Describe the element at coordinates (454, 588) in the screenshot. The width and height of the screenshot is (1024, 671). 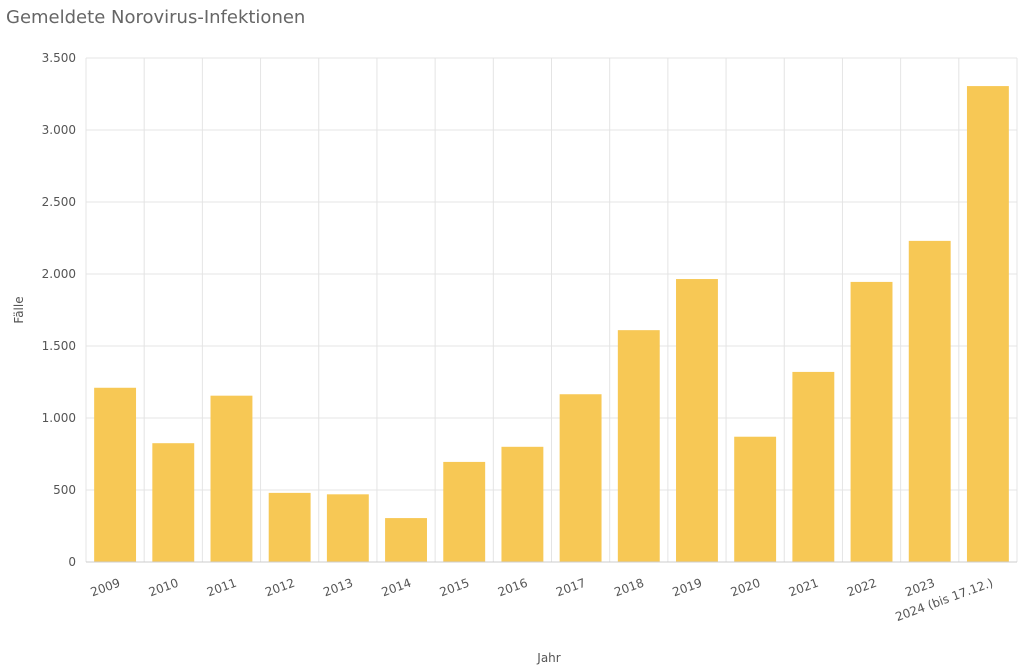
I see `x-tick-label: 2015` at that location.